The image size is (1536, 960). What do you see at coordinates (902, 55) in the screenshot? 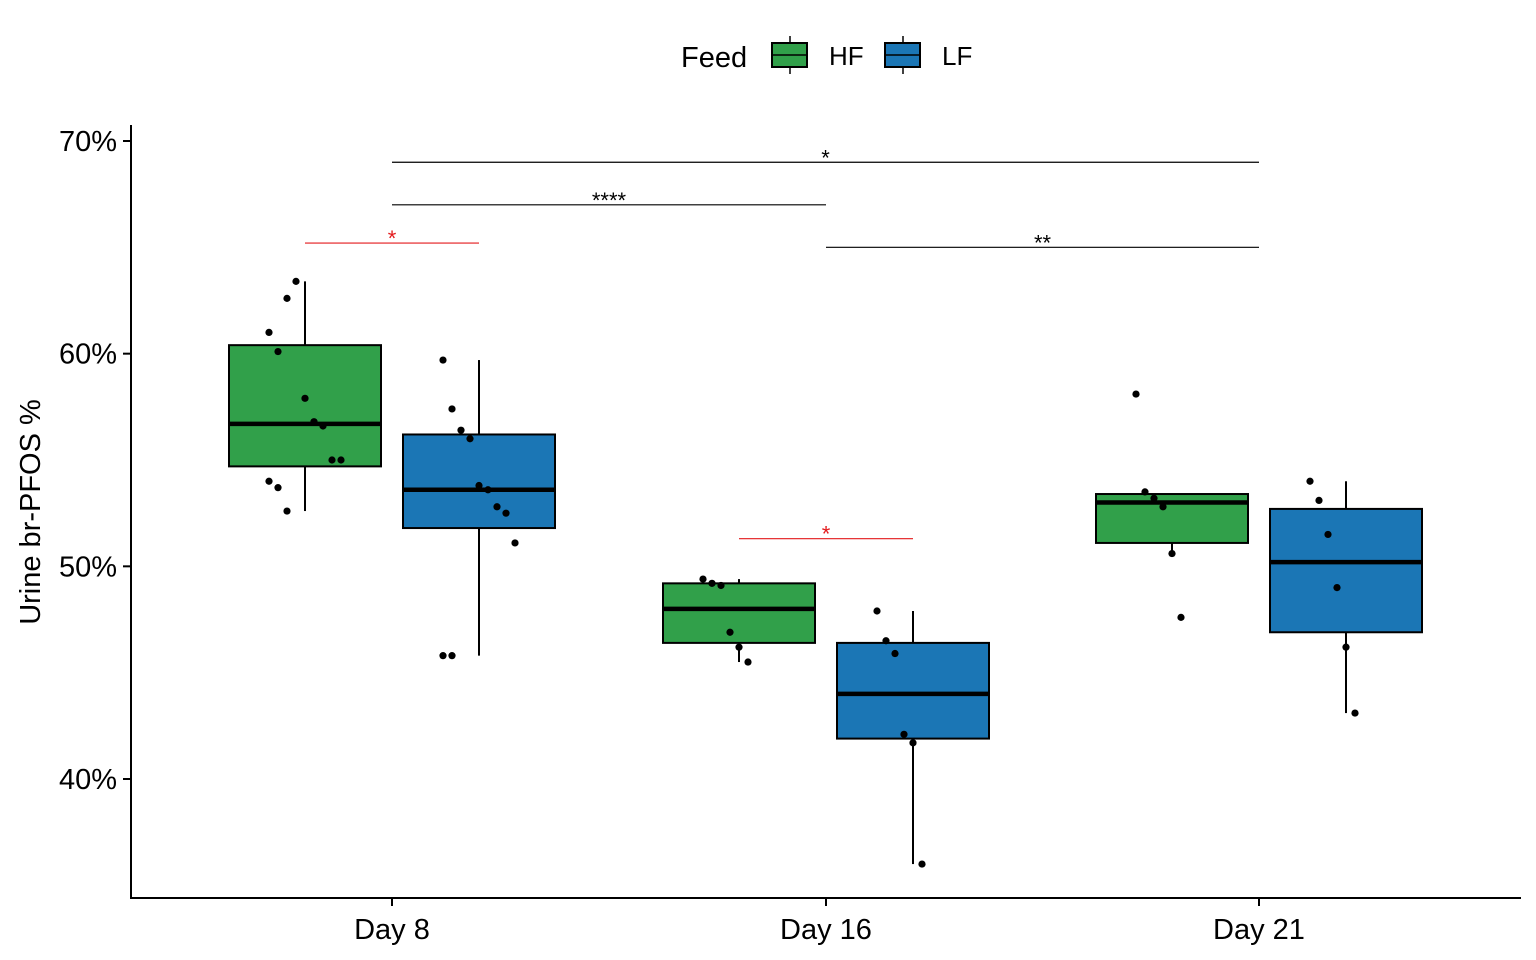
I see `legend-key-lf` at bounding box center [902, 55].